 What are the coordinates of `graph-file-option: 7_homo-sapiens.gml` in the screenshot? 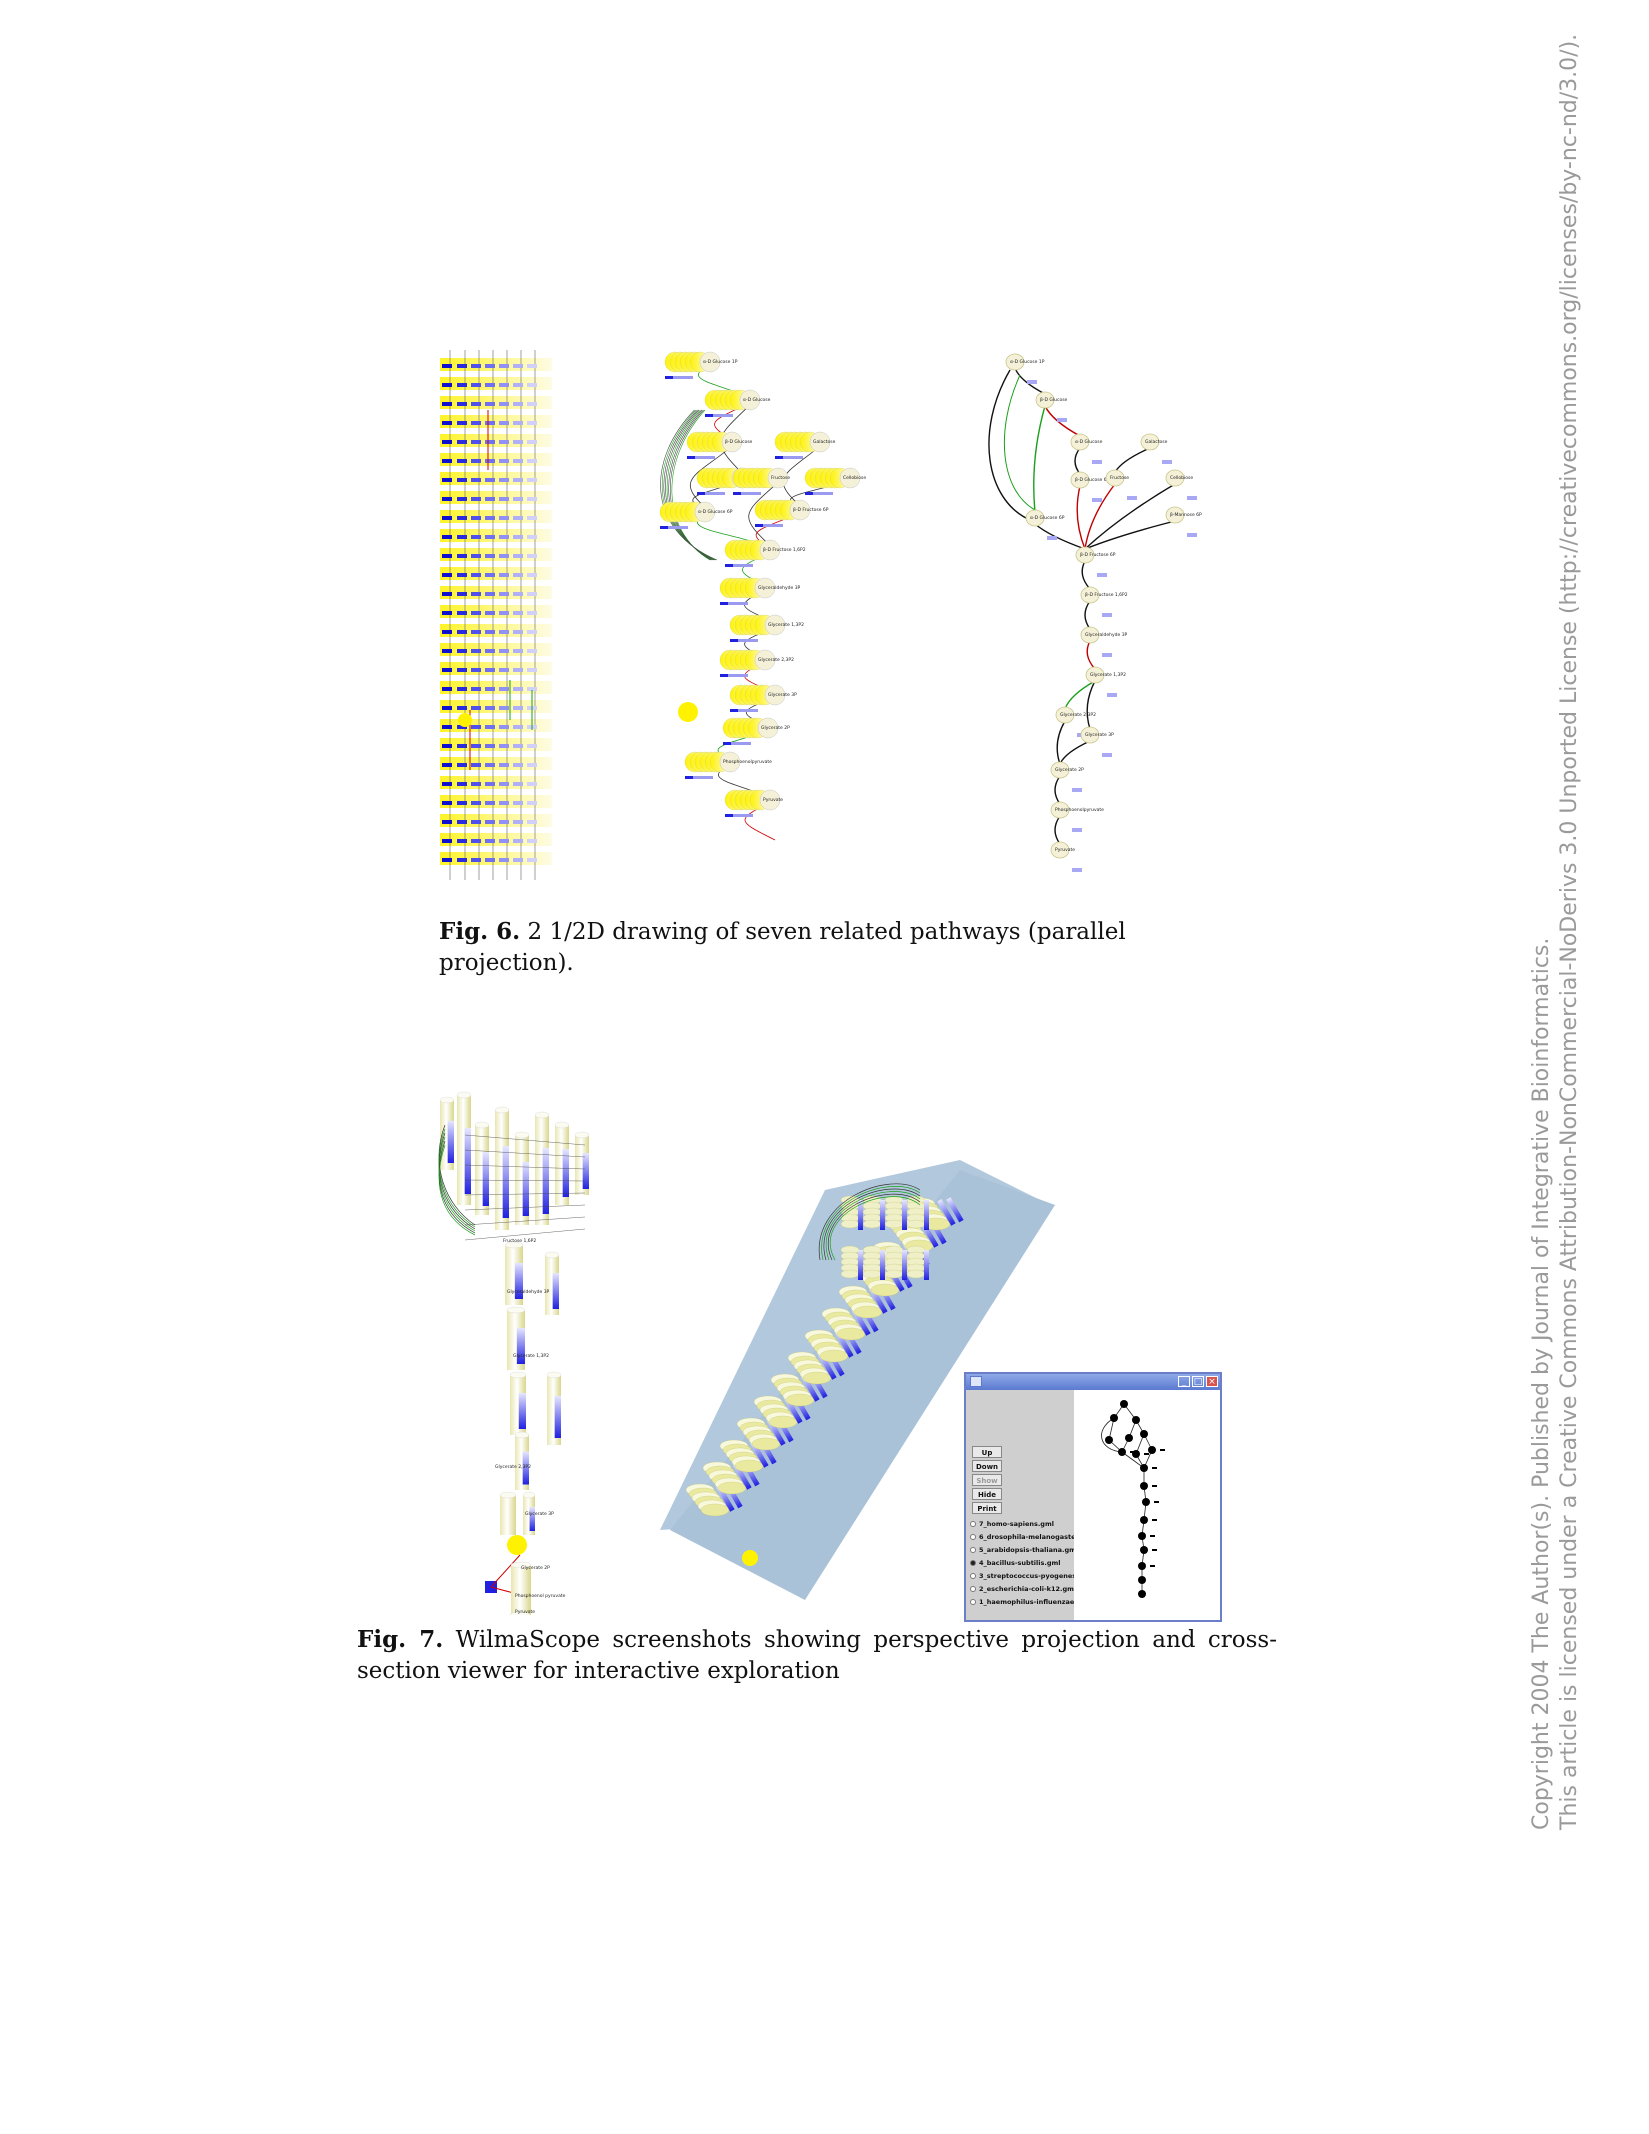 It's located at (1012, 1524).